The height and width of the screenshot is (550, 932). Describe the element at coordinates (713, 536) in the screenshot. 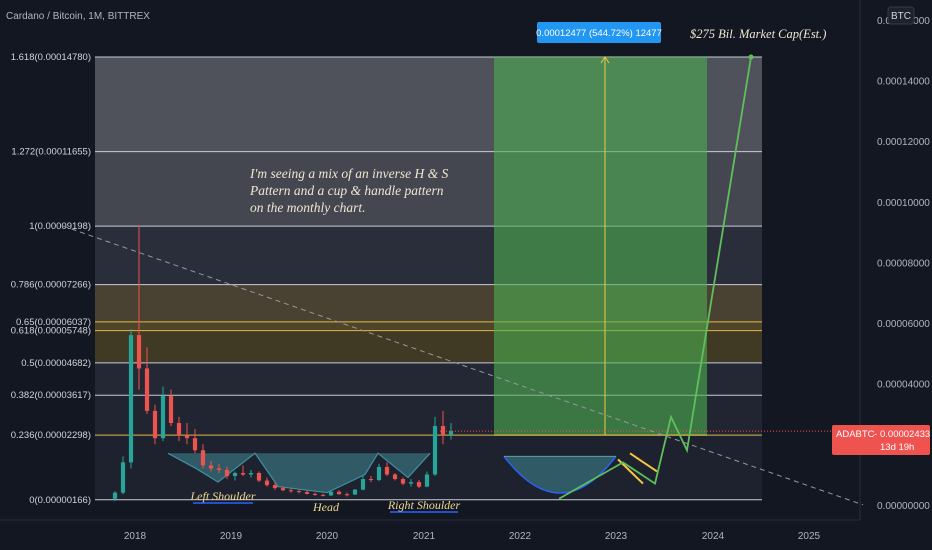

I see `x-tick-2024: 2024` at that location.